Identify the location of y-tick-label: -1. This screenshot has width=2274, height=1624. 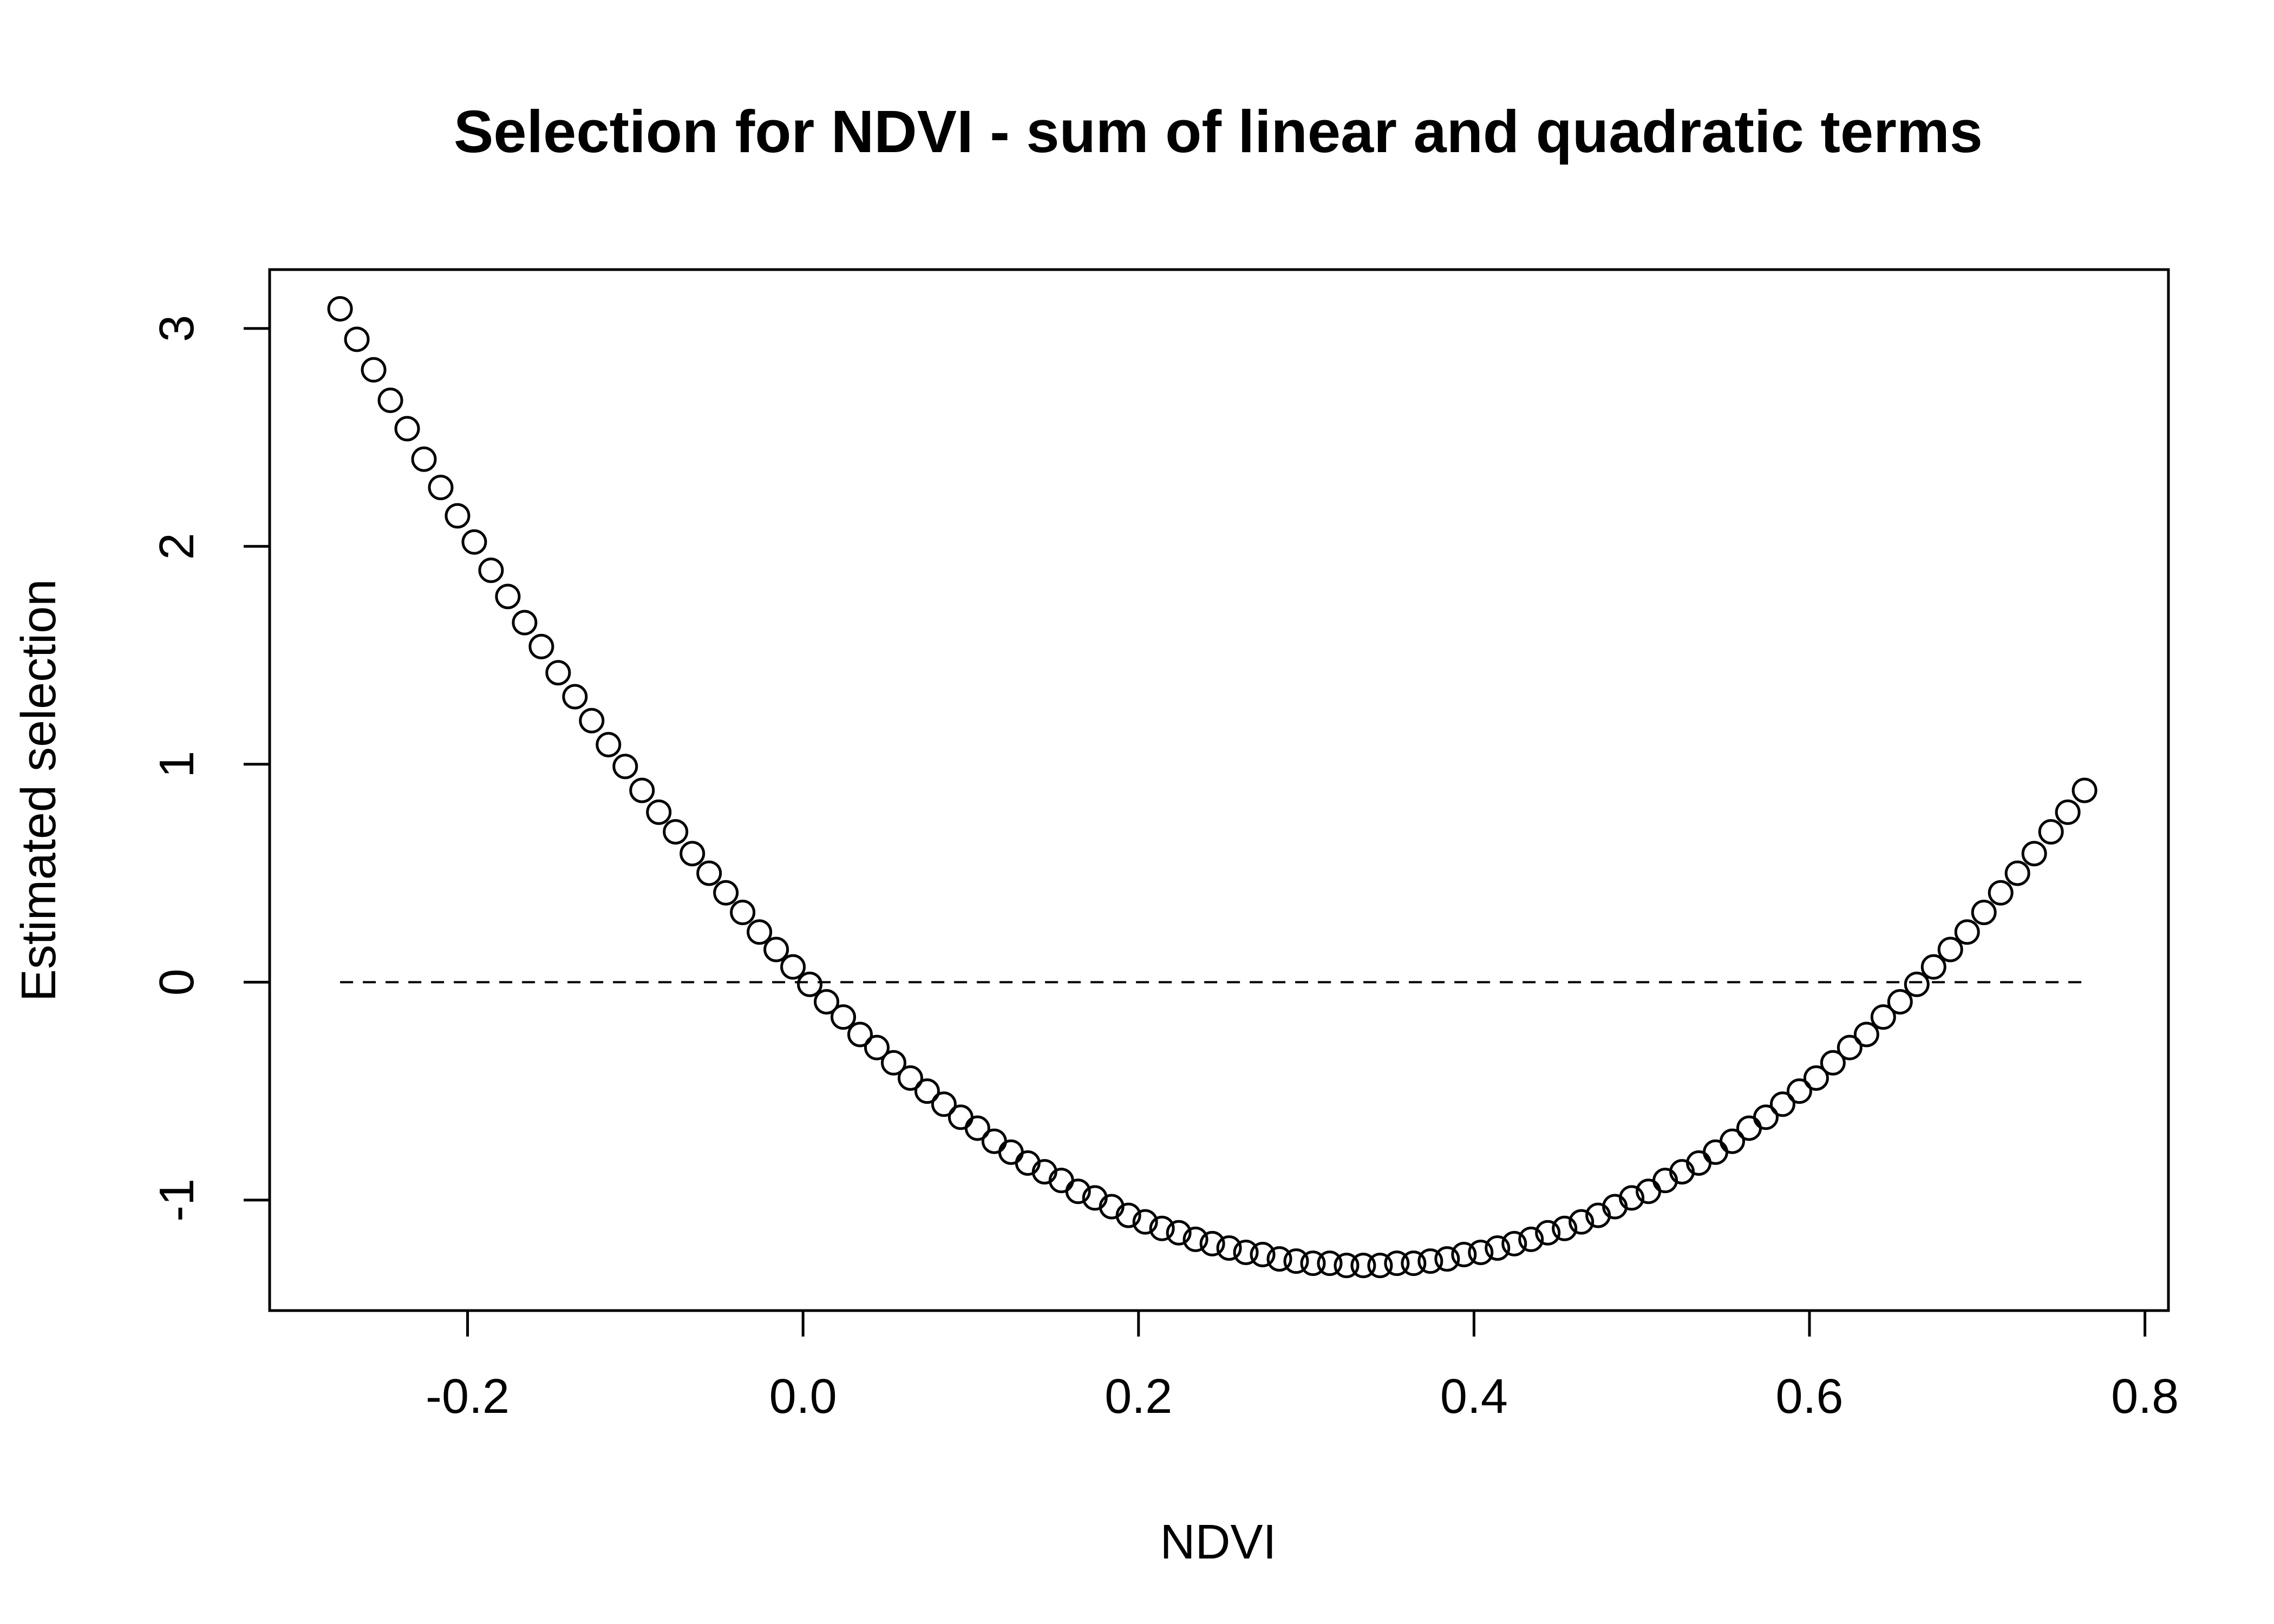
(177, 1200).